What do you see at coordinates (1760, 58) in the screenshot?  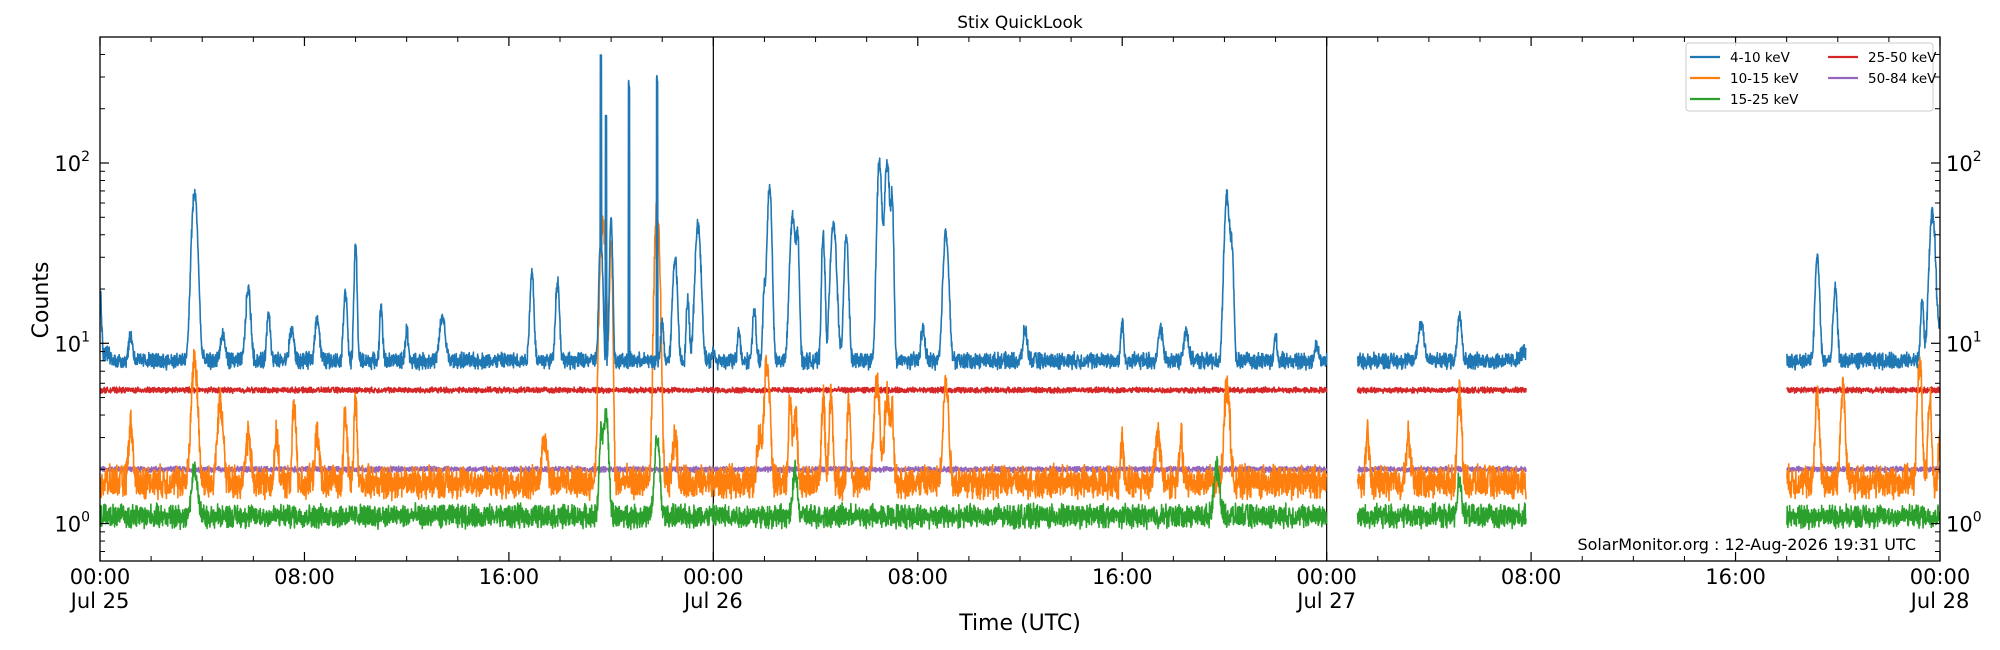 I see `legend-label: 4-10 keV` at bounding box center [1760, 58].